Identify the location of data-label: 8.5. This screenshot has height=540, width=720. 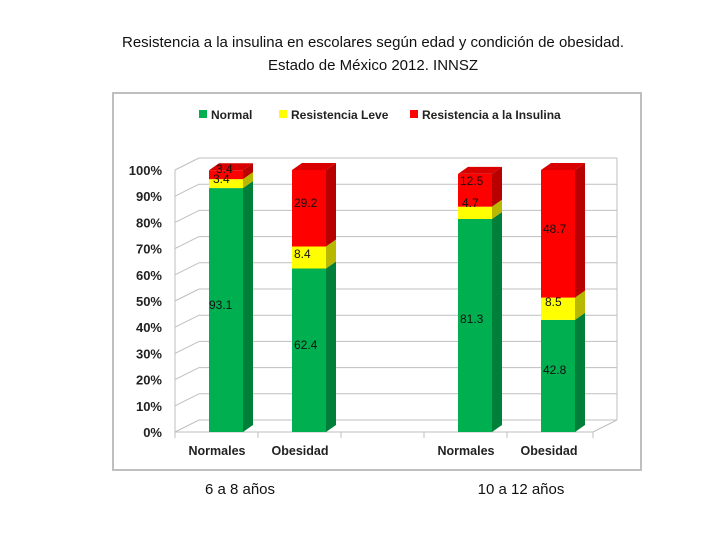
(553, 302).